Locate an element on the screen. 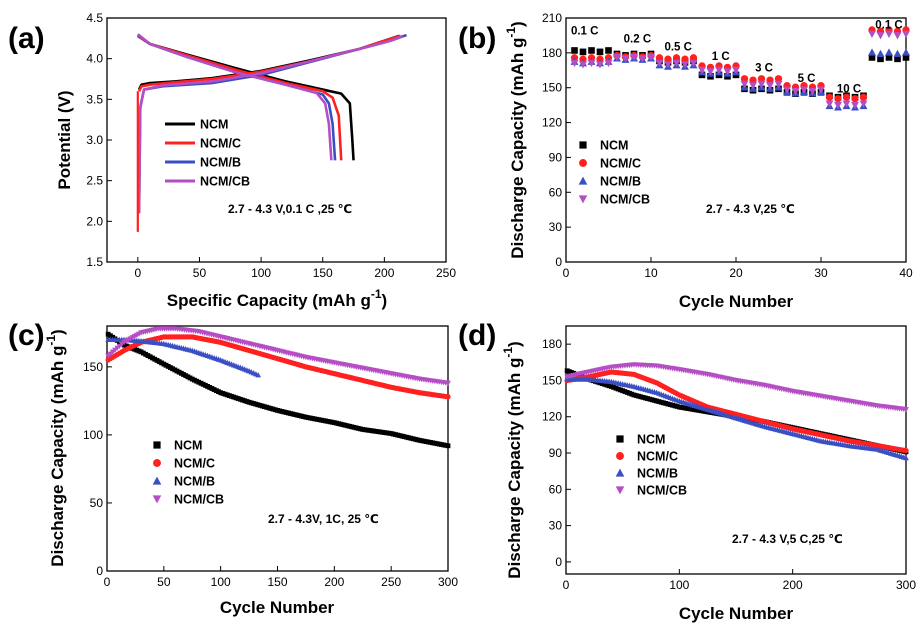  legend-label-ncm: NCM is located at coordinates (651, 440).